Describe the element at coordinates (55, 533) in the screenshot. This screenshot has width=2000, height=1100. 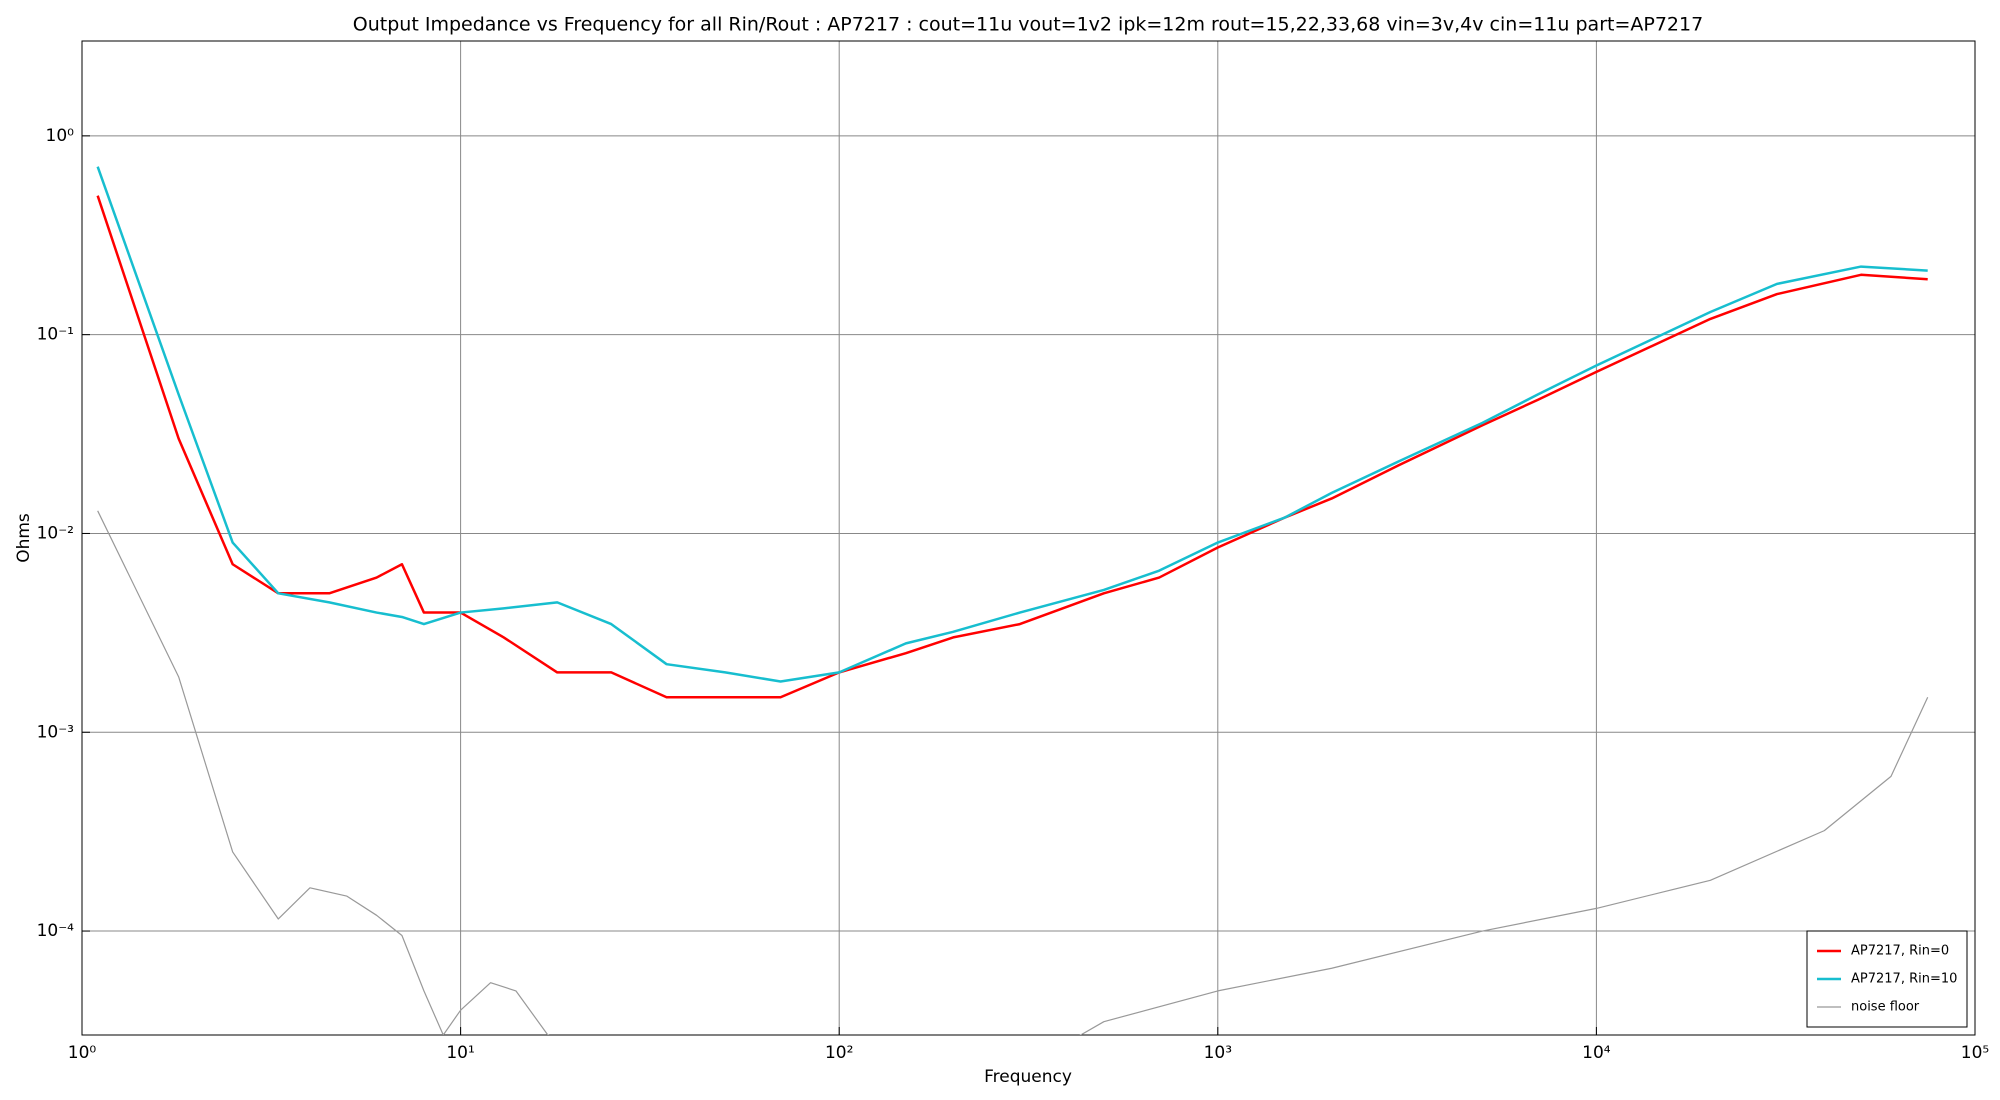
I see `y-tick-label: 10⁻²` at that location.